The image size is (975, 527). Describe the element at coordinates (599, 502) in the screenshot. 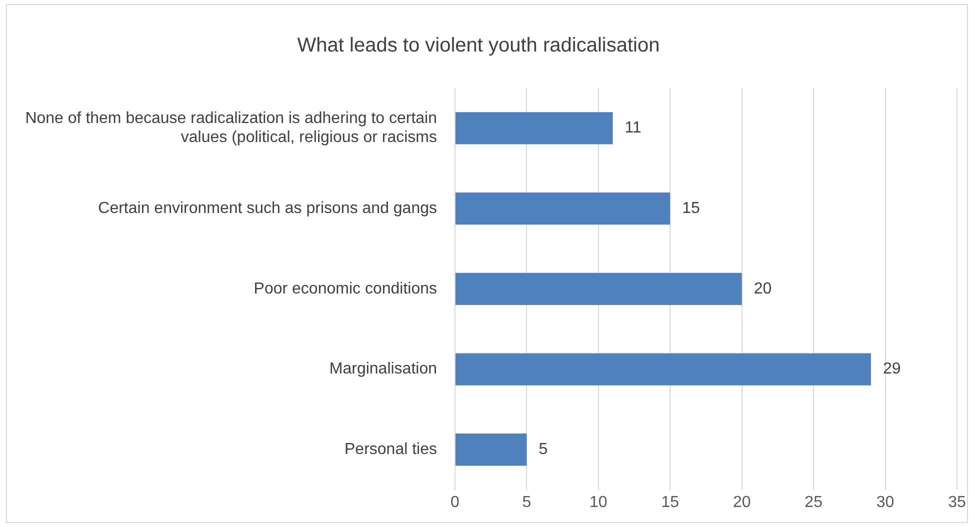

I see `x-tick-label: 10` at that location.